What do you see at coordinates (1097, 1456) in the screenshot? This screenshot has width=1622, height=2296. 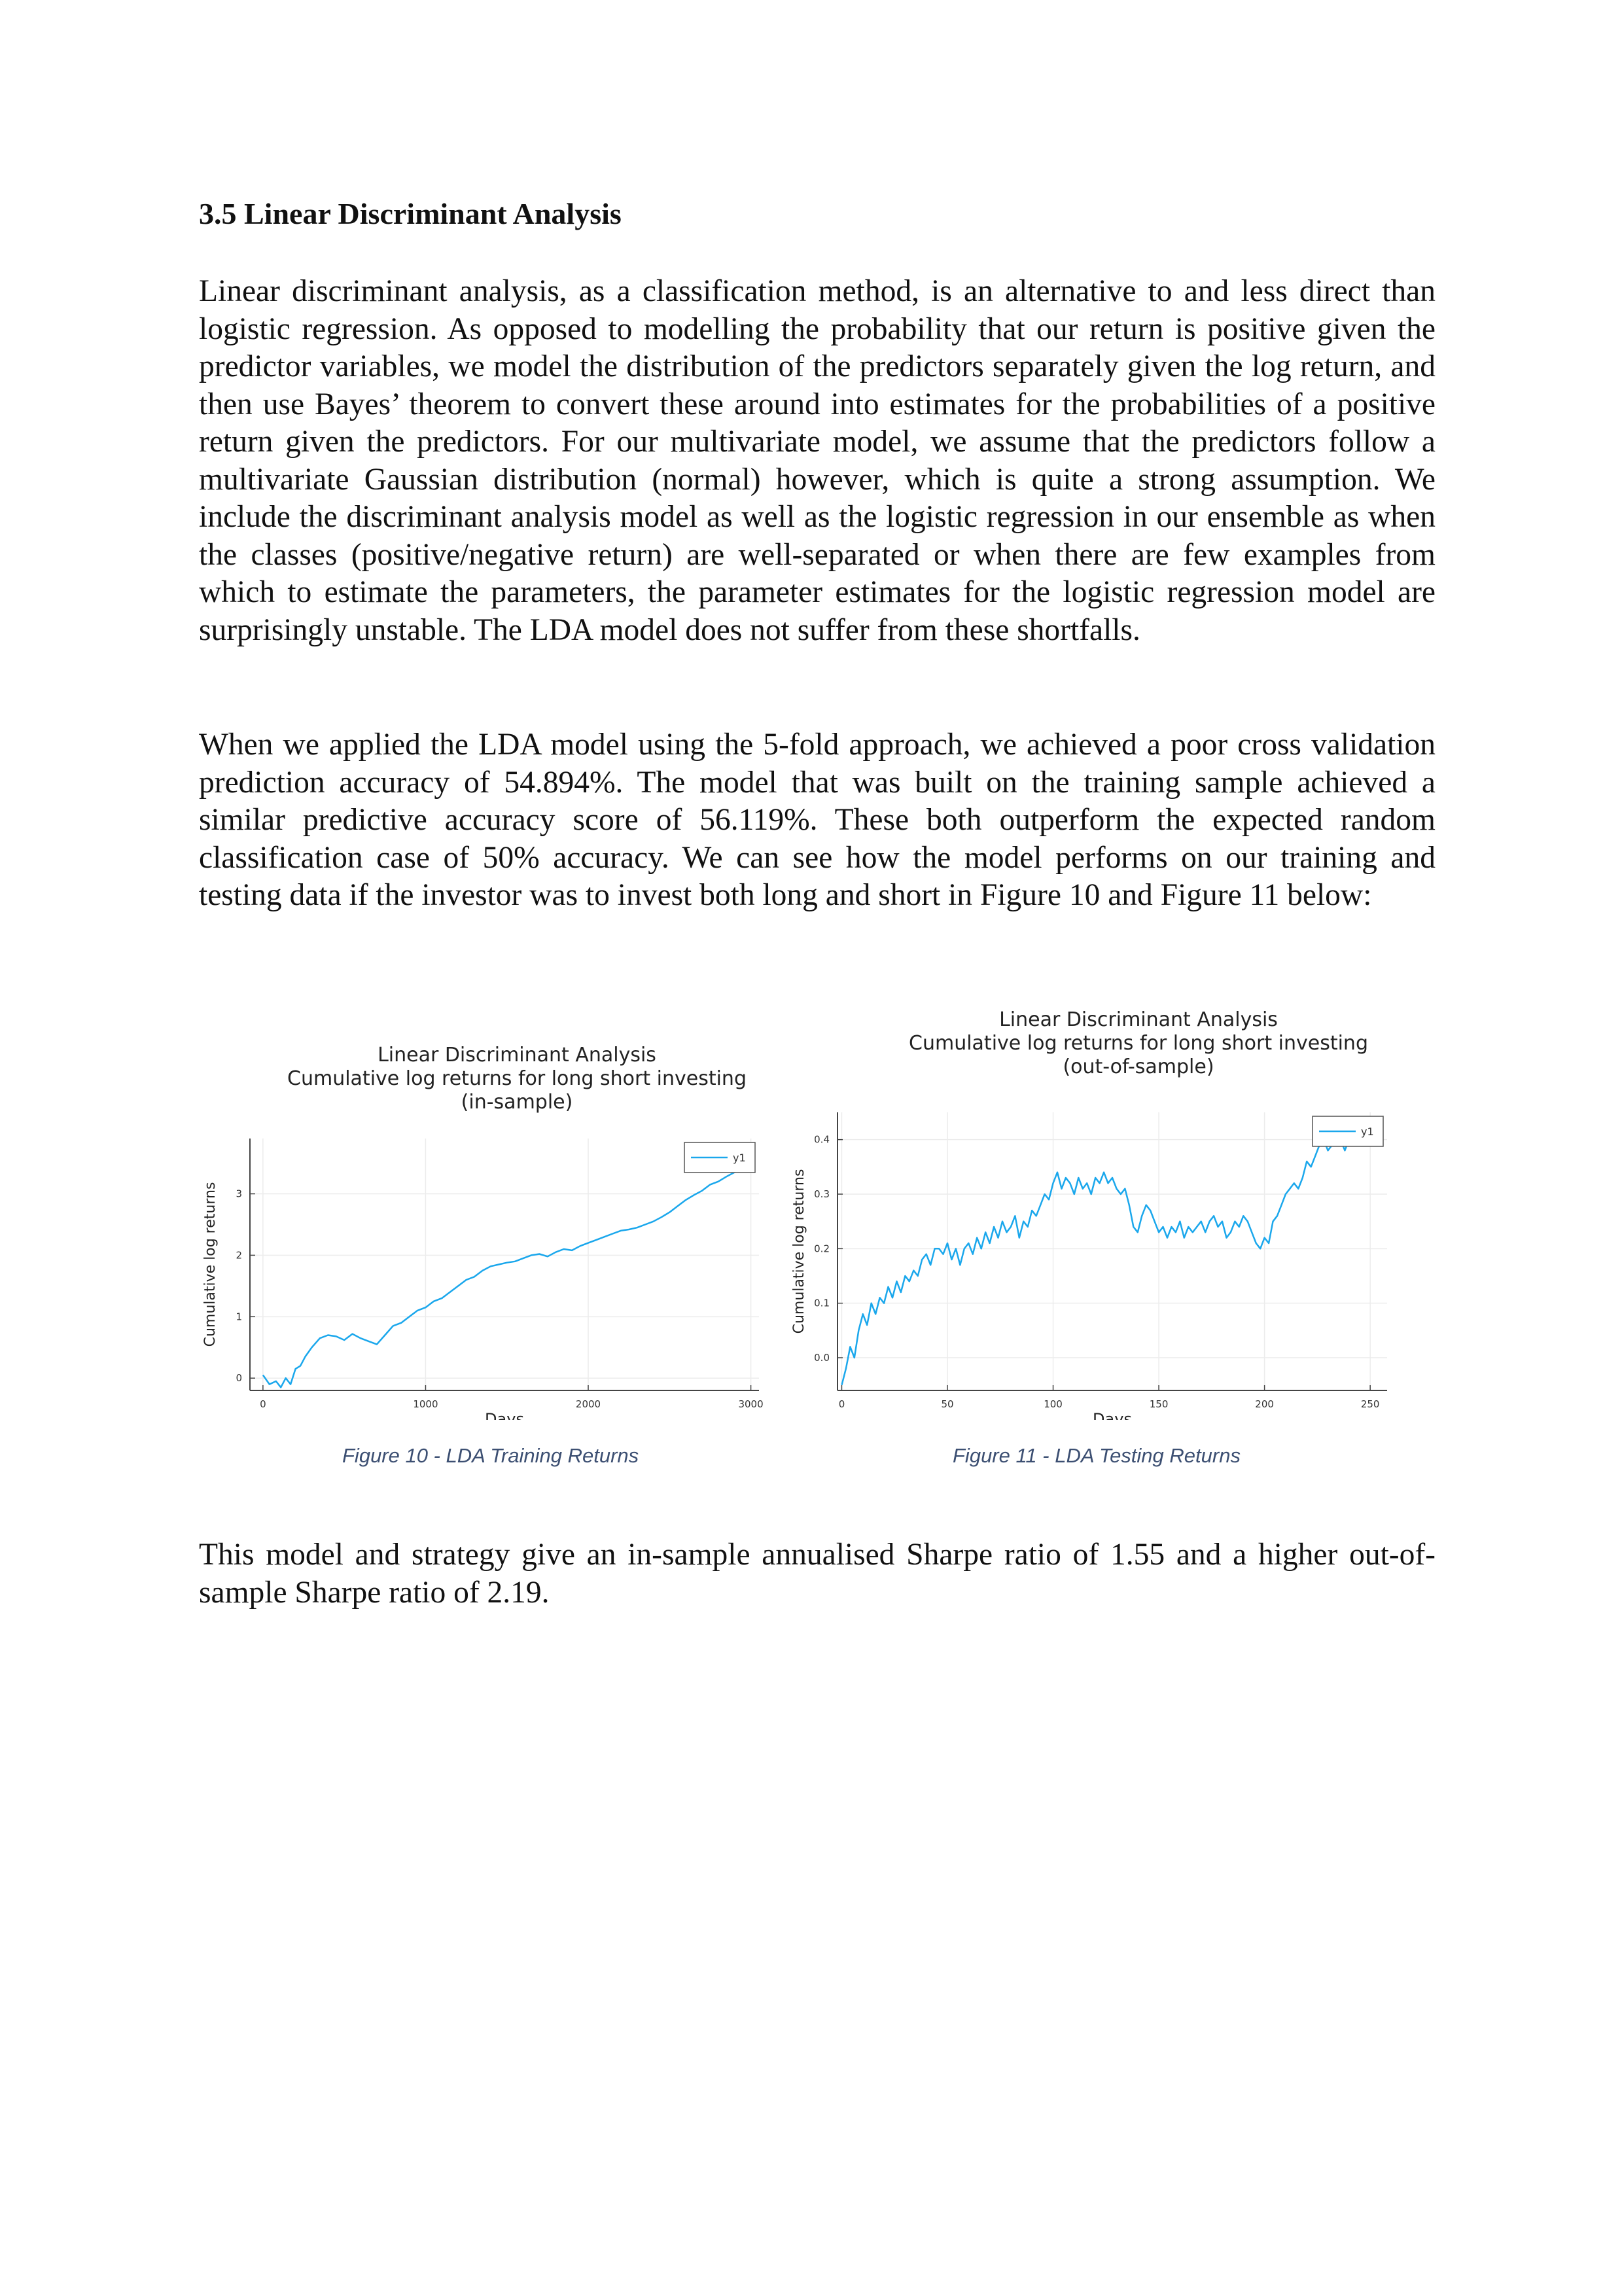 I see `figure-11-caption: Figure 11 - LDA Testing Returns` at bounding box center [1097, 1456].